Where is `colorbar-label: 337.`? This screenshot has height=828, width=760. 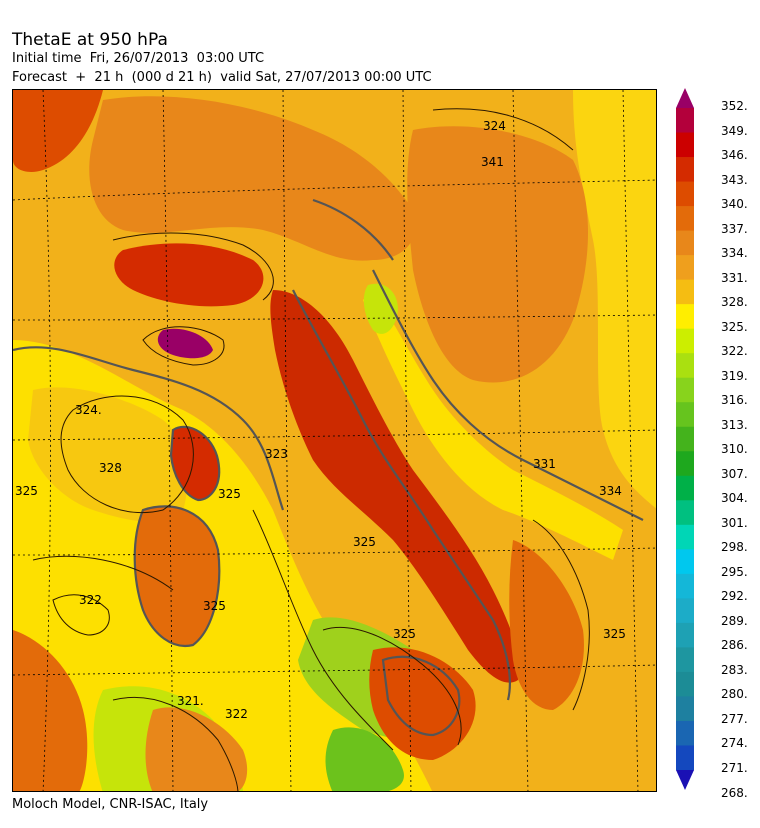 colorbar-label: 337. is located at coordinates (734, 228).